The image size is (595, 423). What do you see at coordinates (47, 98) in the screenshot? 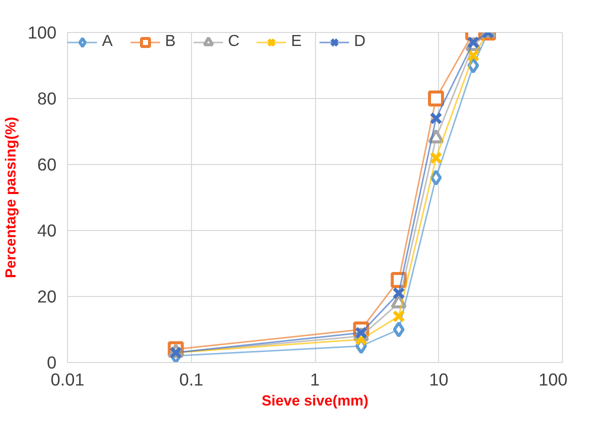
I see `y-tick-label: 80` at bounding box center [47, 98].